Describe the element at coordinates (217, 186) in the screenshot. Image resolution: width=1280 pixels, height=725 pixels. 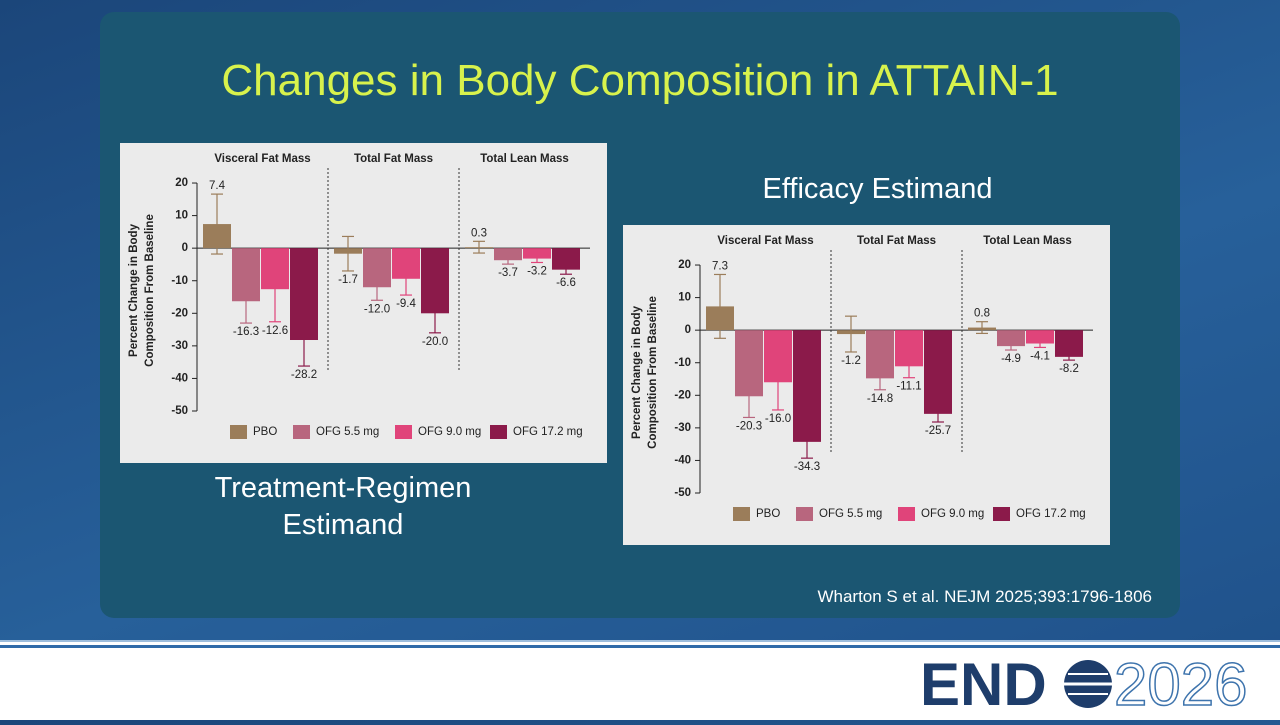
I see `value-label: 7.4` at that location.